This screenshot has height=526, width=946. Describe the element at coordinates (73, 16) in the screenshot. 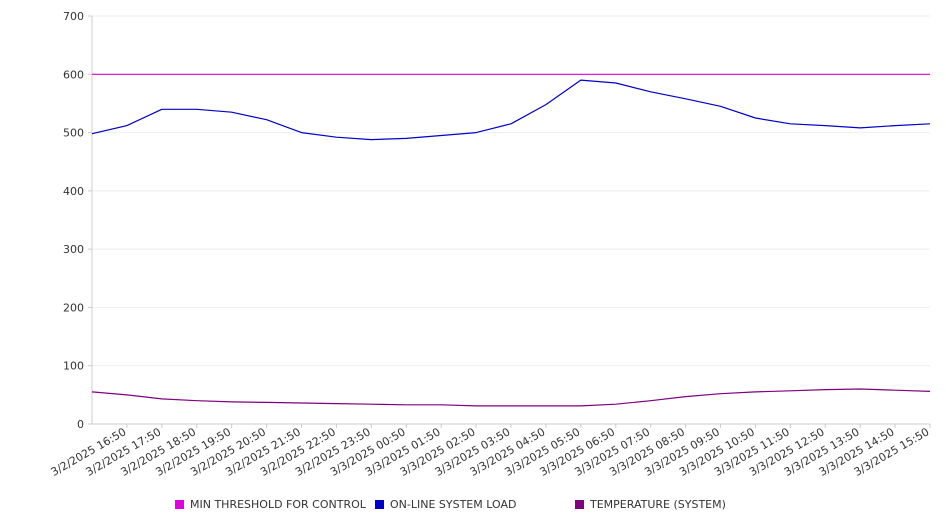

I see `y-tick-label-700: 700` at that location.